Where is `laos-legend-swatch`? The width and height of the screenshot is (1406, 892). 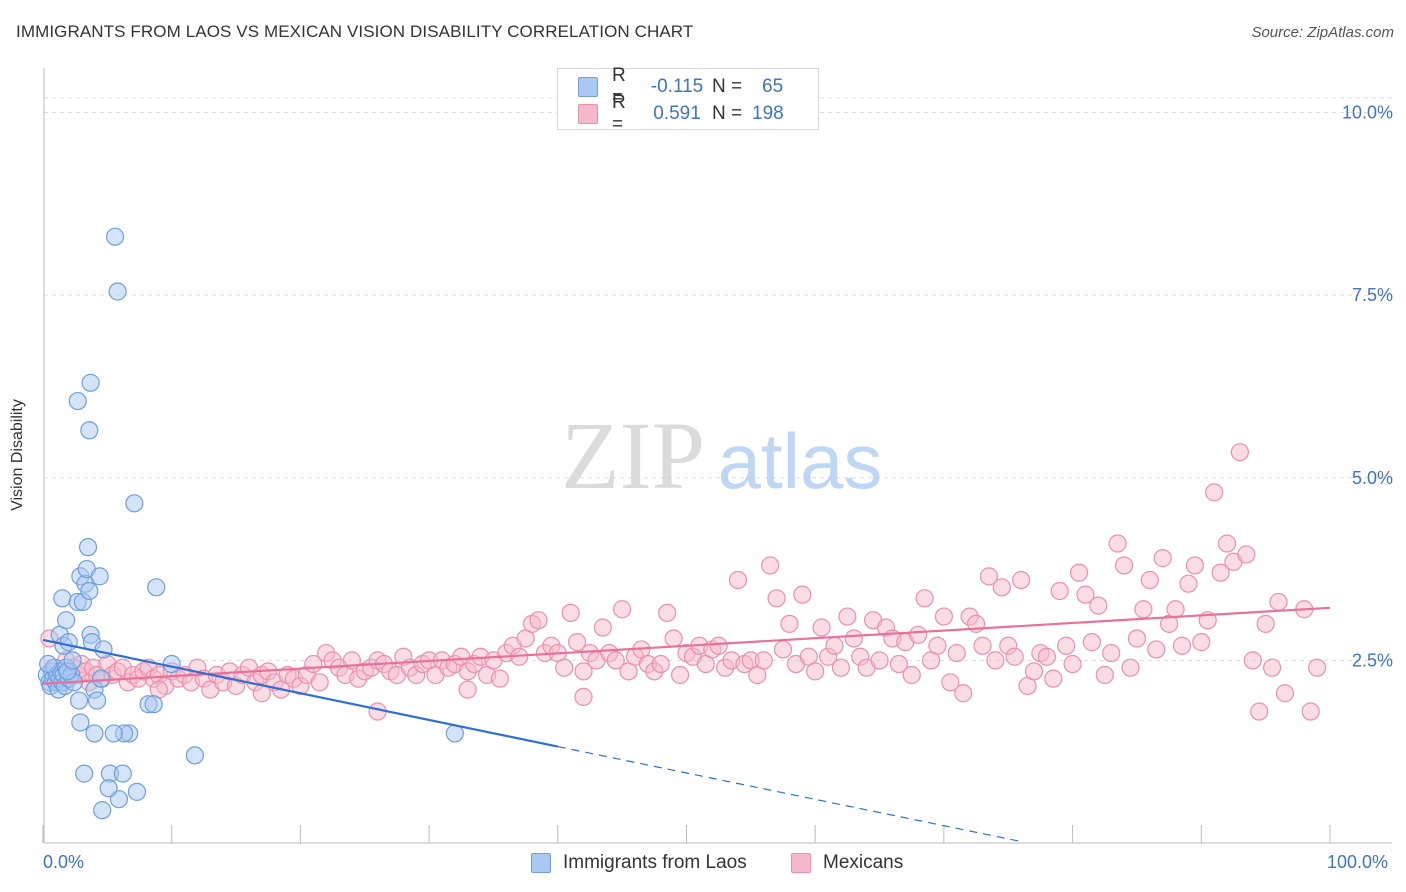 laos-legend-swatch is located at coordinates (541, 863).